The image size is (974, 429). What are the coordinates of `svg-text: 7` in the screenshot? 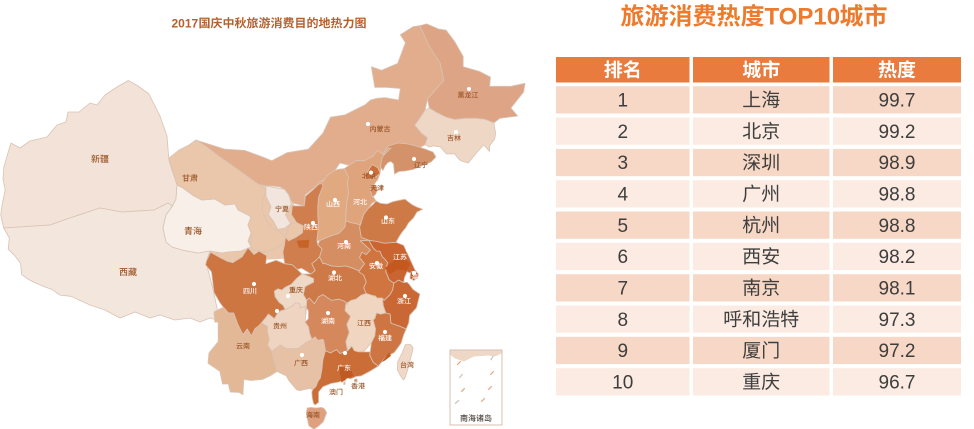 It's located at (622, 289).